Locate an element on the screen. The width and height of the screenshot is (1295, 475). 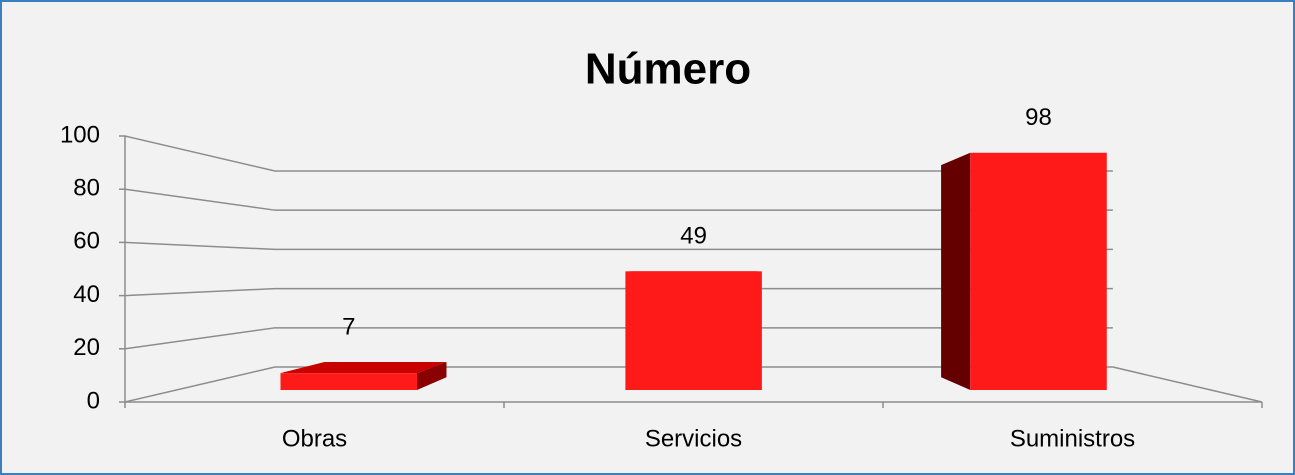
floor-edge is located at coordinates (1187, 384).